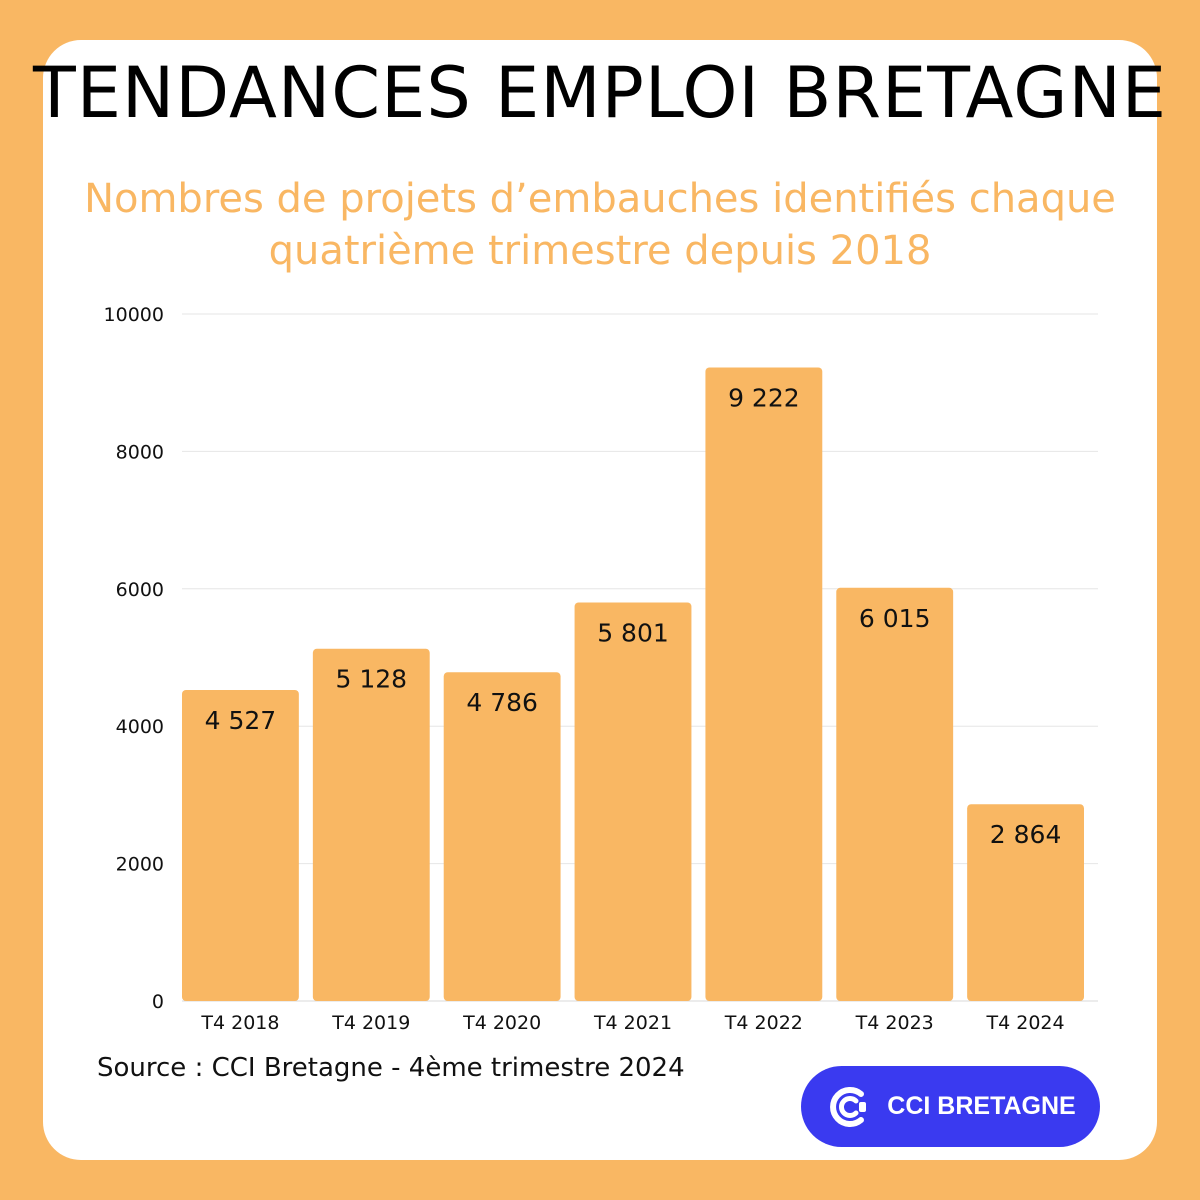 The height and width of the screenshot is (1200, 1200). I want to click on bar-t4-2020, so click(502, 836).